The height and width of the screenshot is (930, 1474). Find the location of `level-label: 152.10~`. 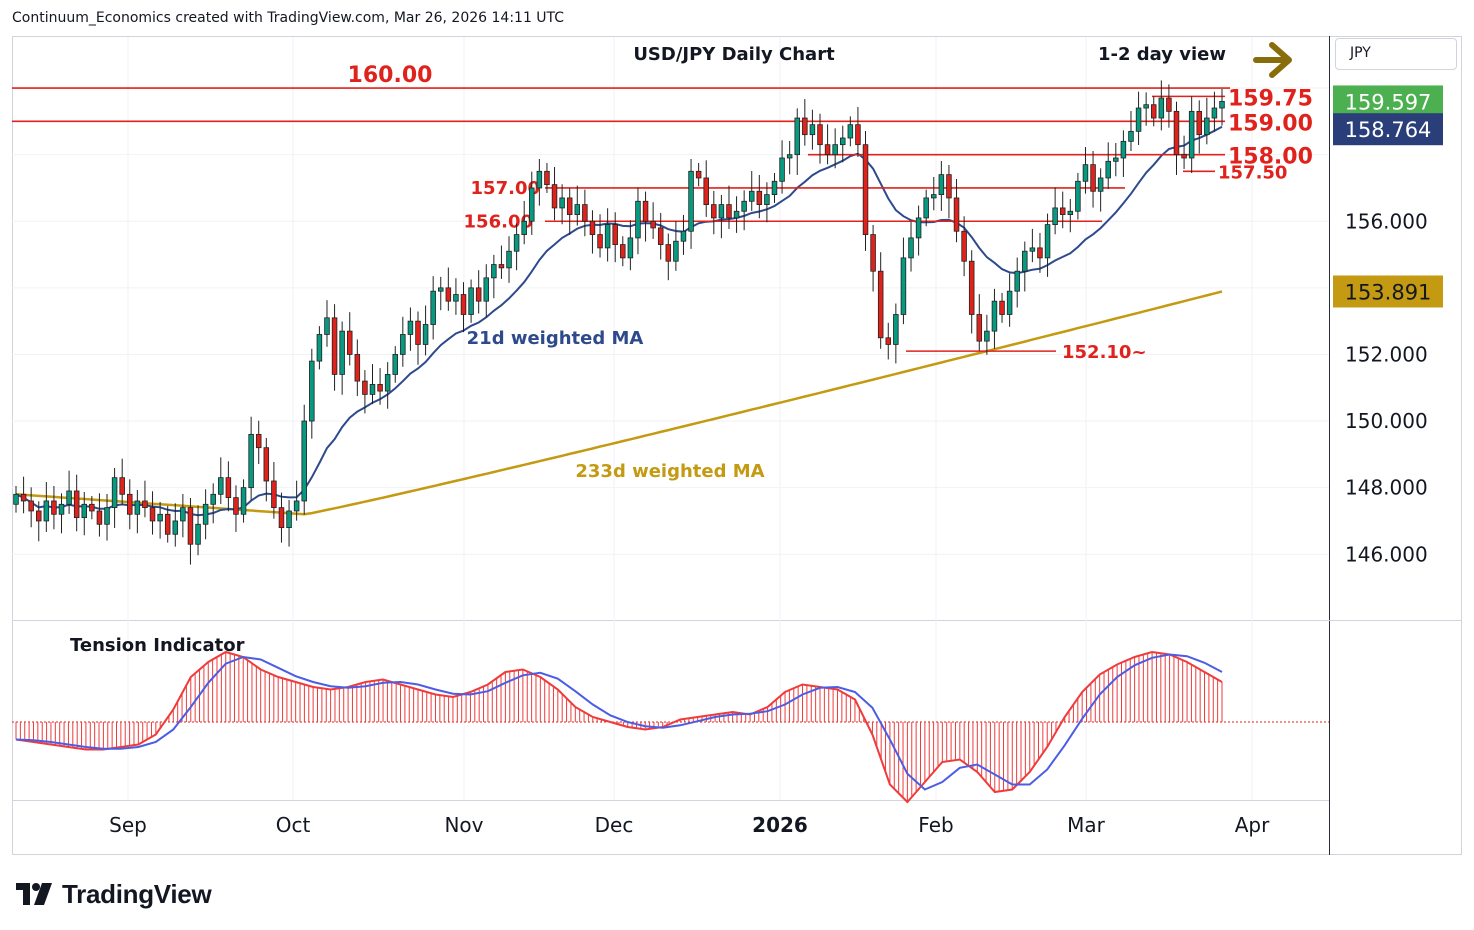

level-label: 152.10~ is located at coordinates (1104, 352).